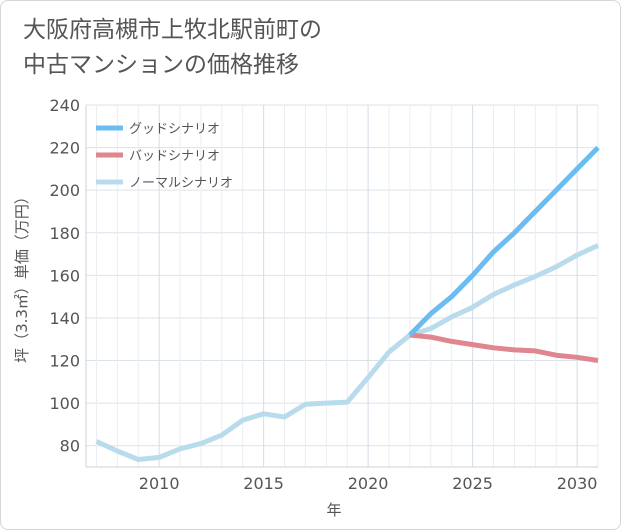 Image resolution: width=621 pixels, height=530 pixels. I want to click on y-tick-label: 120, so click(64, 361).